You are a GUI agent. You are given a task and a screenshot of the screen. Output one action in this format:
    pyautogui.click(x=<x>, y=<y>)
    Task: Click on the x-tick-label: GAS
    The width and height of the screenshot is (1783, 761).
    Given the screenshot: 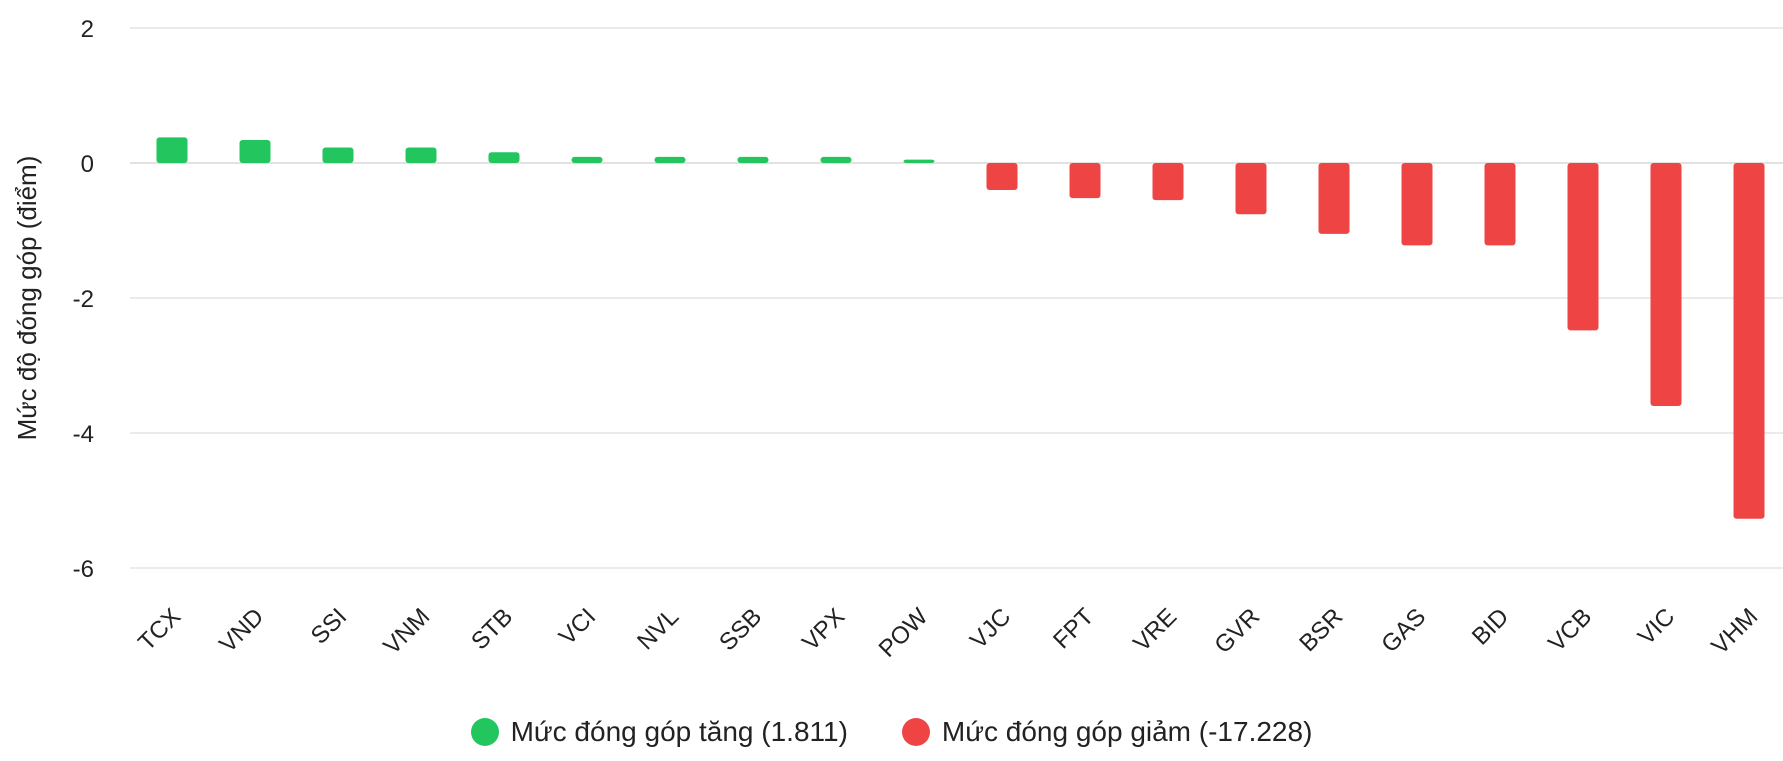 What is the action you would take?
    pyautogui.click(x=1403, y=630)
    